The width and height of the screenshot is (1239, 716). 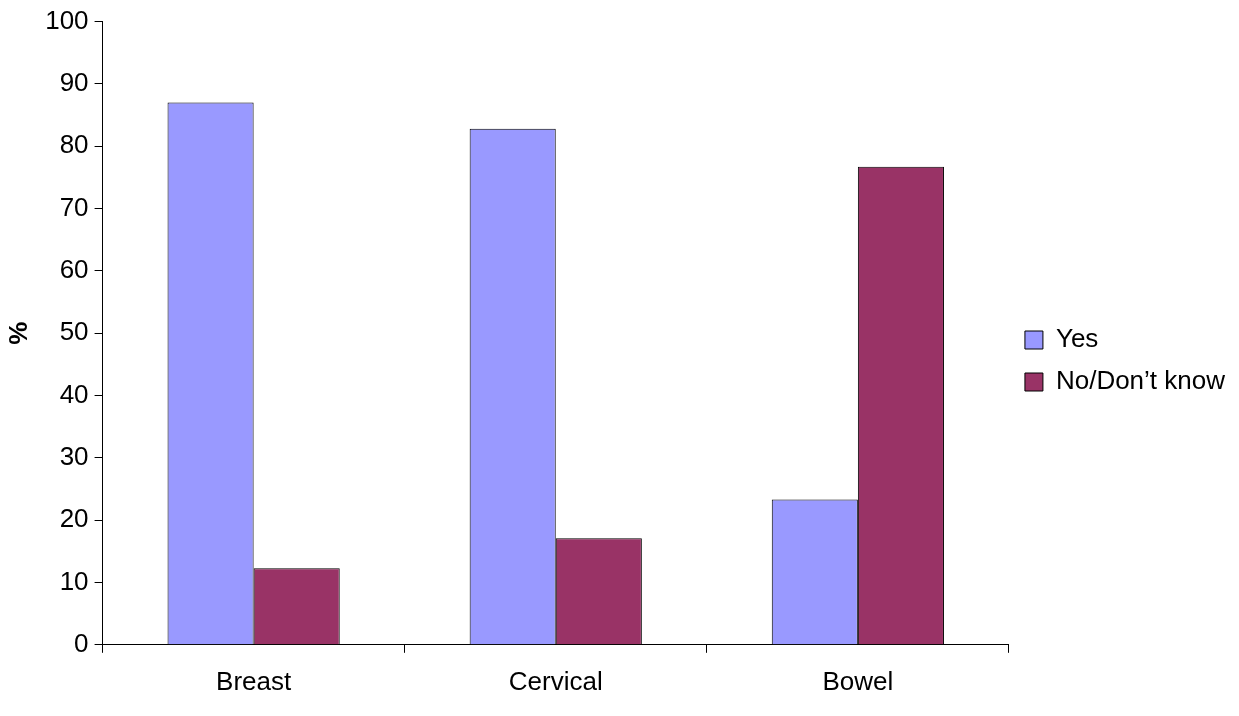 I want to click on y-tick-label: 10, so click(x=74, y=580).